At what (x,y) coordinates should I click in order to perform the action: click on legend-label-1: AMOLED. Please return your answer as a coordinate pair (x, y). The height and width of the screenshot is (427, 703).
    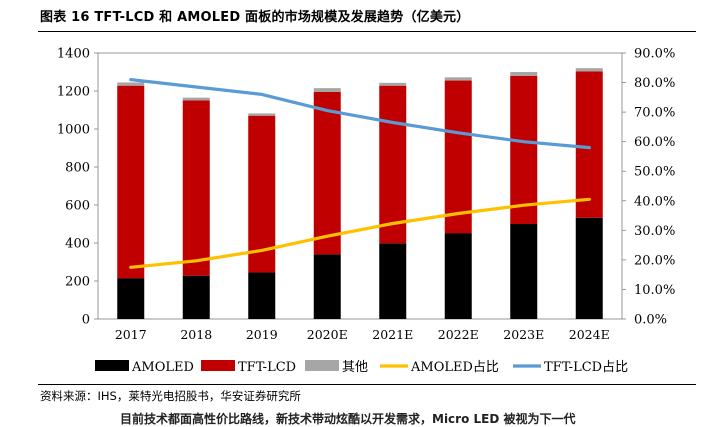
    Looking at the image, I should click on (162, 367).